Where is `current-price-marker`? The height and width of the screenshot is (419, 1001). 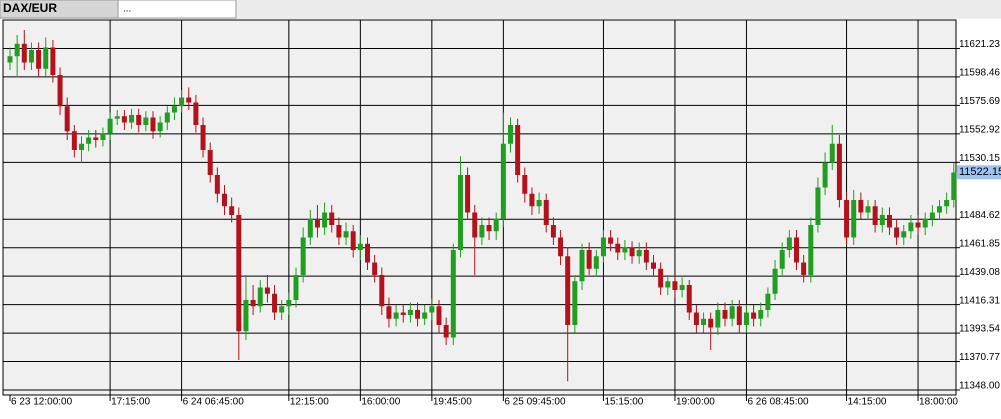
current-price-marker is located at coordinates (979, 172).